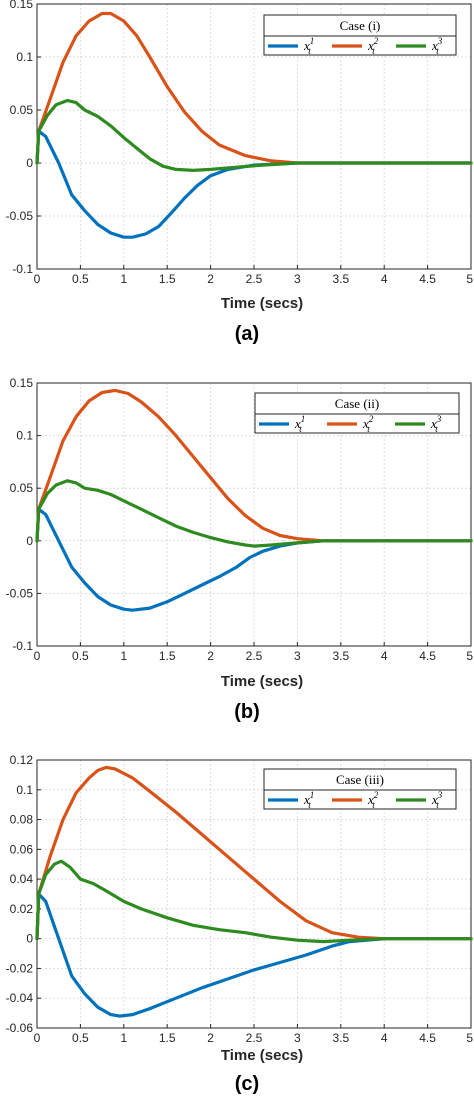 Image resolution: width=474 pixels, height=1096 pixels. What do you see at coordinates (357, 403) in the screenshot?
I see `legend-title: Case (ii)` at bounding box center [357, 403].